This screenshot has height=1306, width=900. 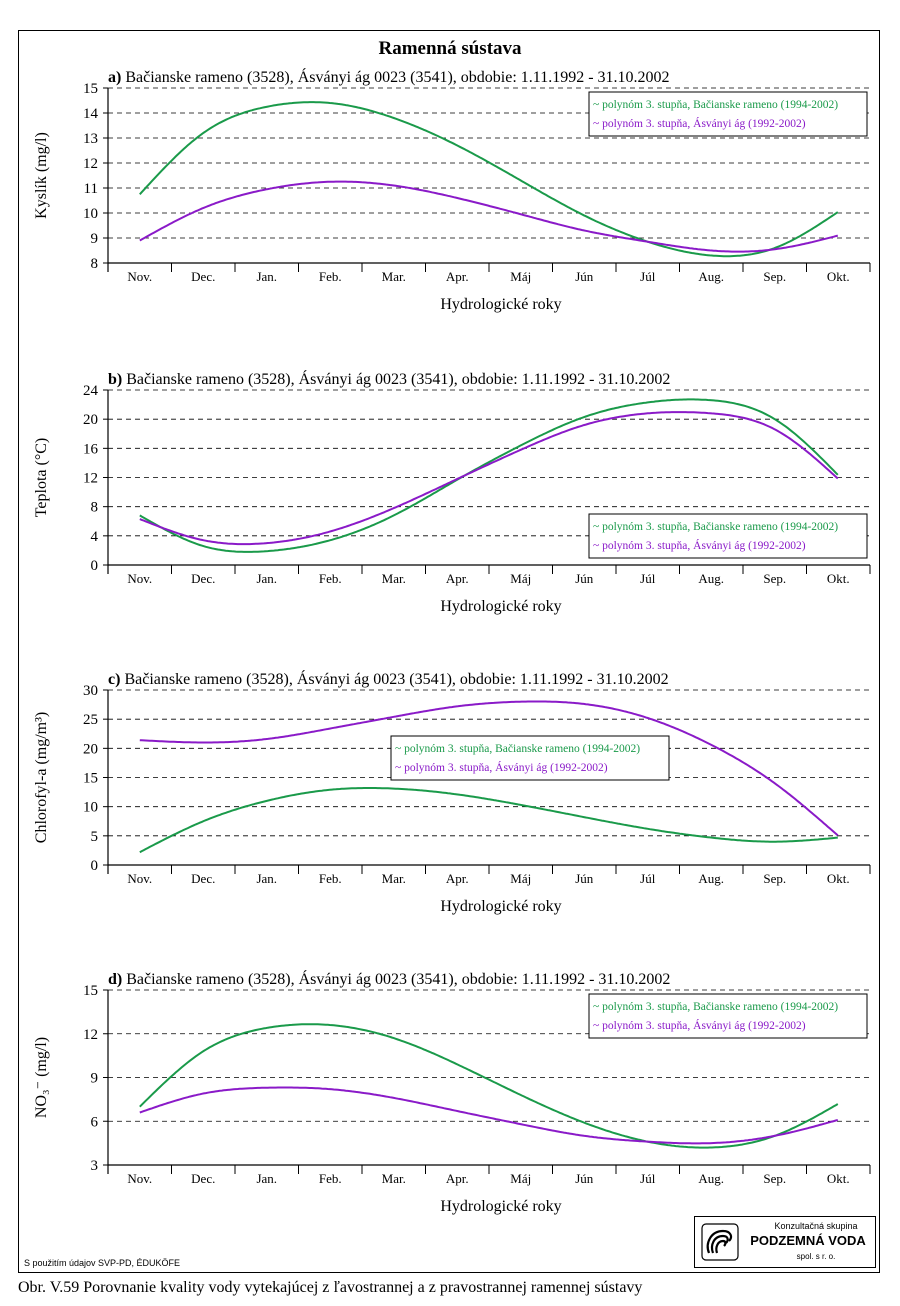 I want to click on y-tick-label: 30, so click(x=90, y=691).